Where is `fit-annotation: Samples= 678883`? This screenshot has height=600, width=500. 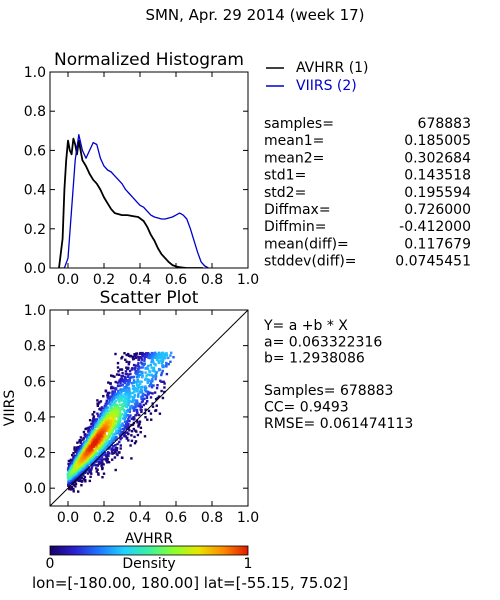
fit-annotation: Samples= 678883 is located at coordinates (328, 391).